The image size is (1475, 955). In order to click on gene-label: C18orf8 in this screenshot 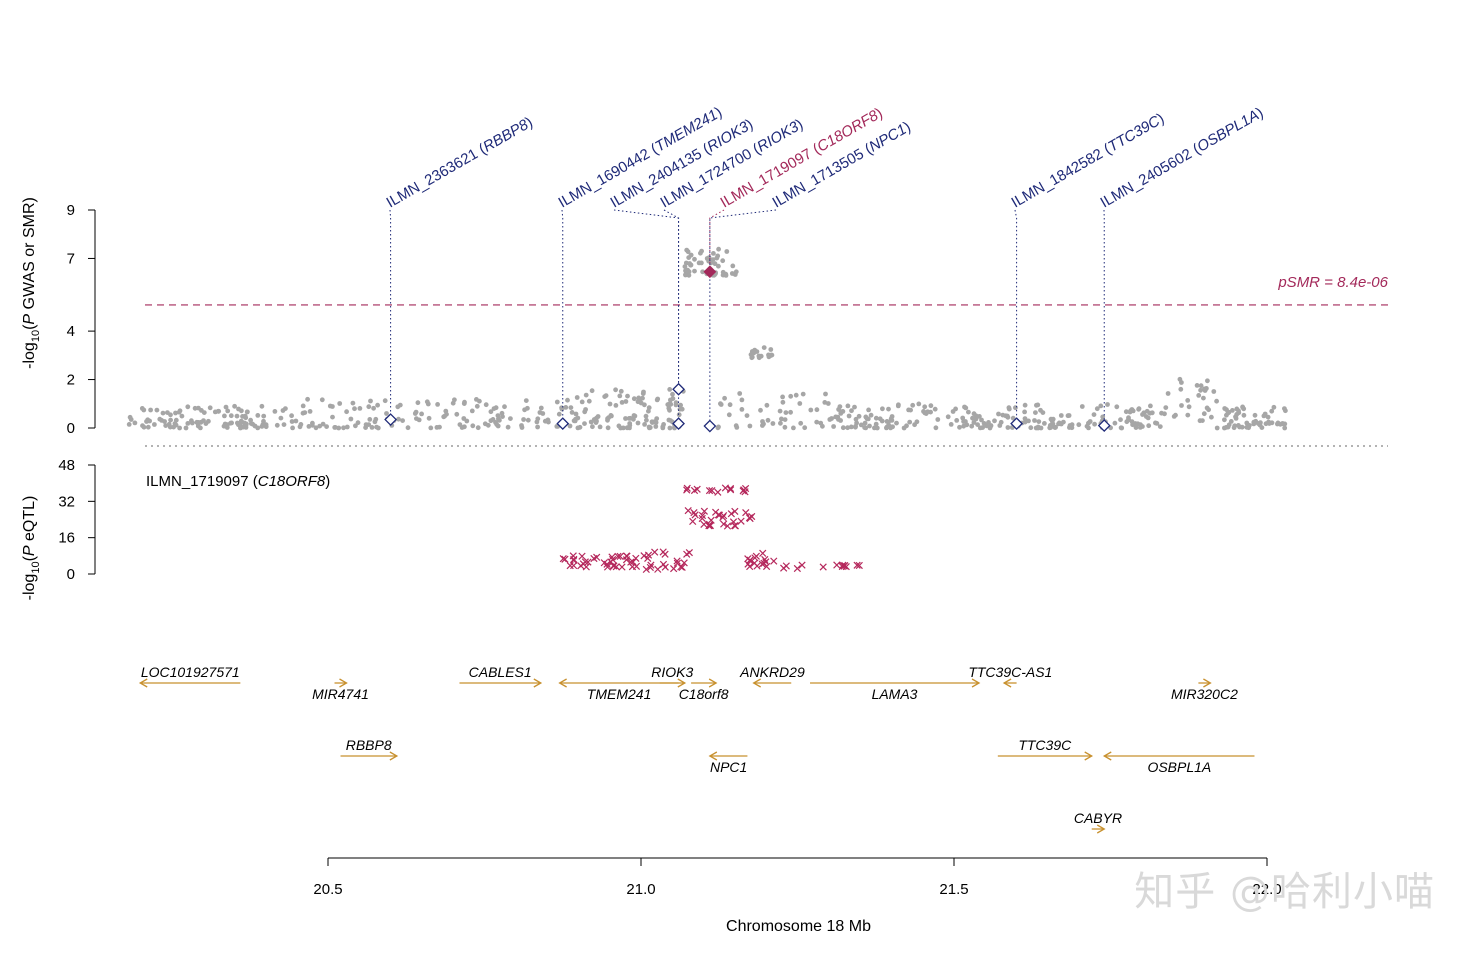, I will do `click(704, 694)`.